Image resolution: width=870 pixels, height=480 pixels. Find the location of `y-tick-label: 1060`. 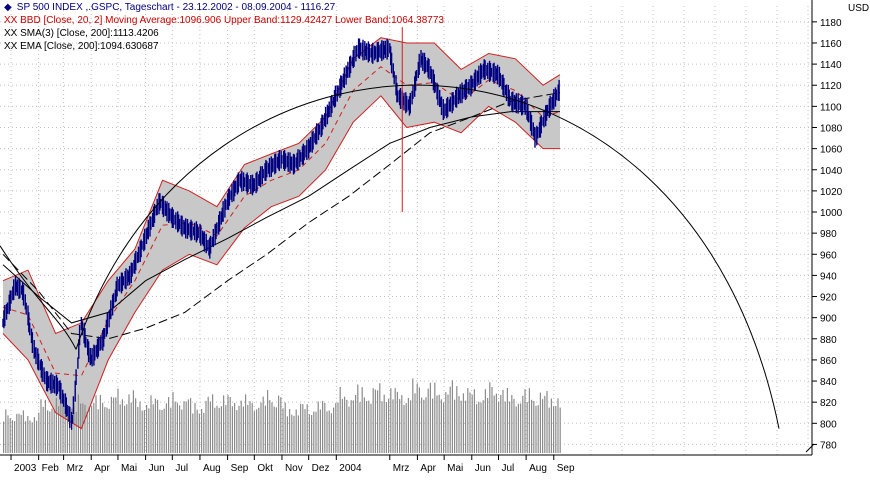

y-tick-label: 1060 is located at coordinates (831, 150).